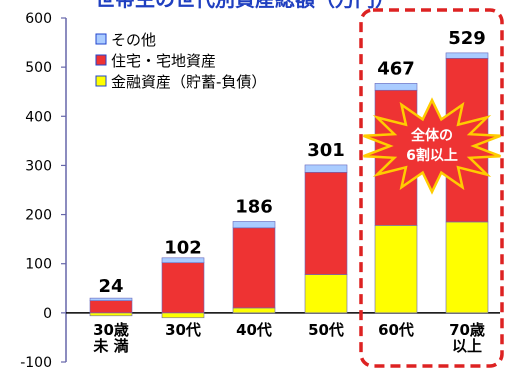 The width and height of the screenshot is (506, 371). What do you see at coordinates (38, 216) in the screenshot?
I see `y-tick-label: 200` at bounding box center [38, 216].